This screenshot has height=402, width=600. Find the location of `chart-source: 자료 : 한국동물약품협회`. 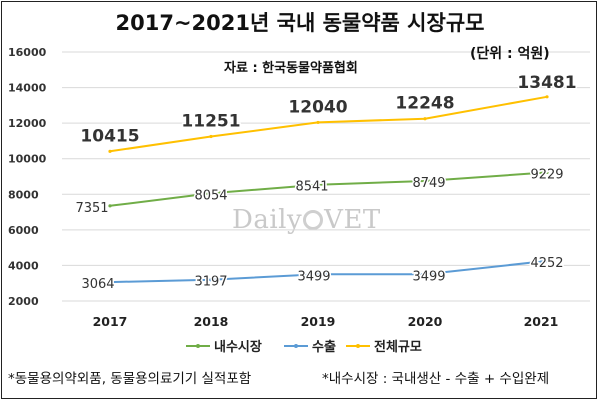

chart-source: 자료 : 한국동물약품협회 is located at coordinates (291, 68).